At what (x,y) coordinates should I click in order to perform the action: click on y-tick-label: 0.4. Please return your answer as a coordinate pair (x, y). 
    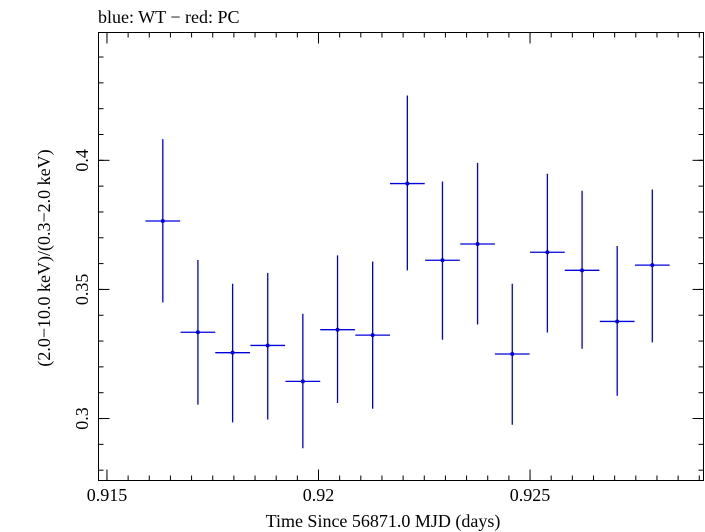
    Looking at the image, I should click on (82, 160).